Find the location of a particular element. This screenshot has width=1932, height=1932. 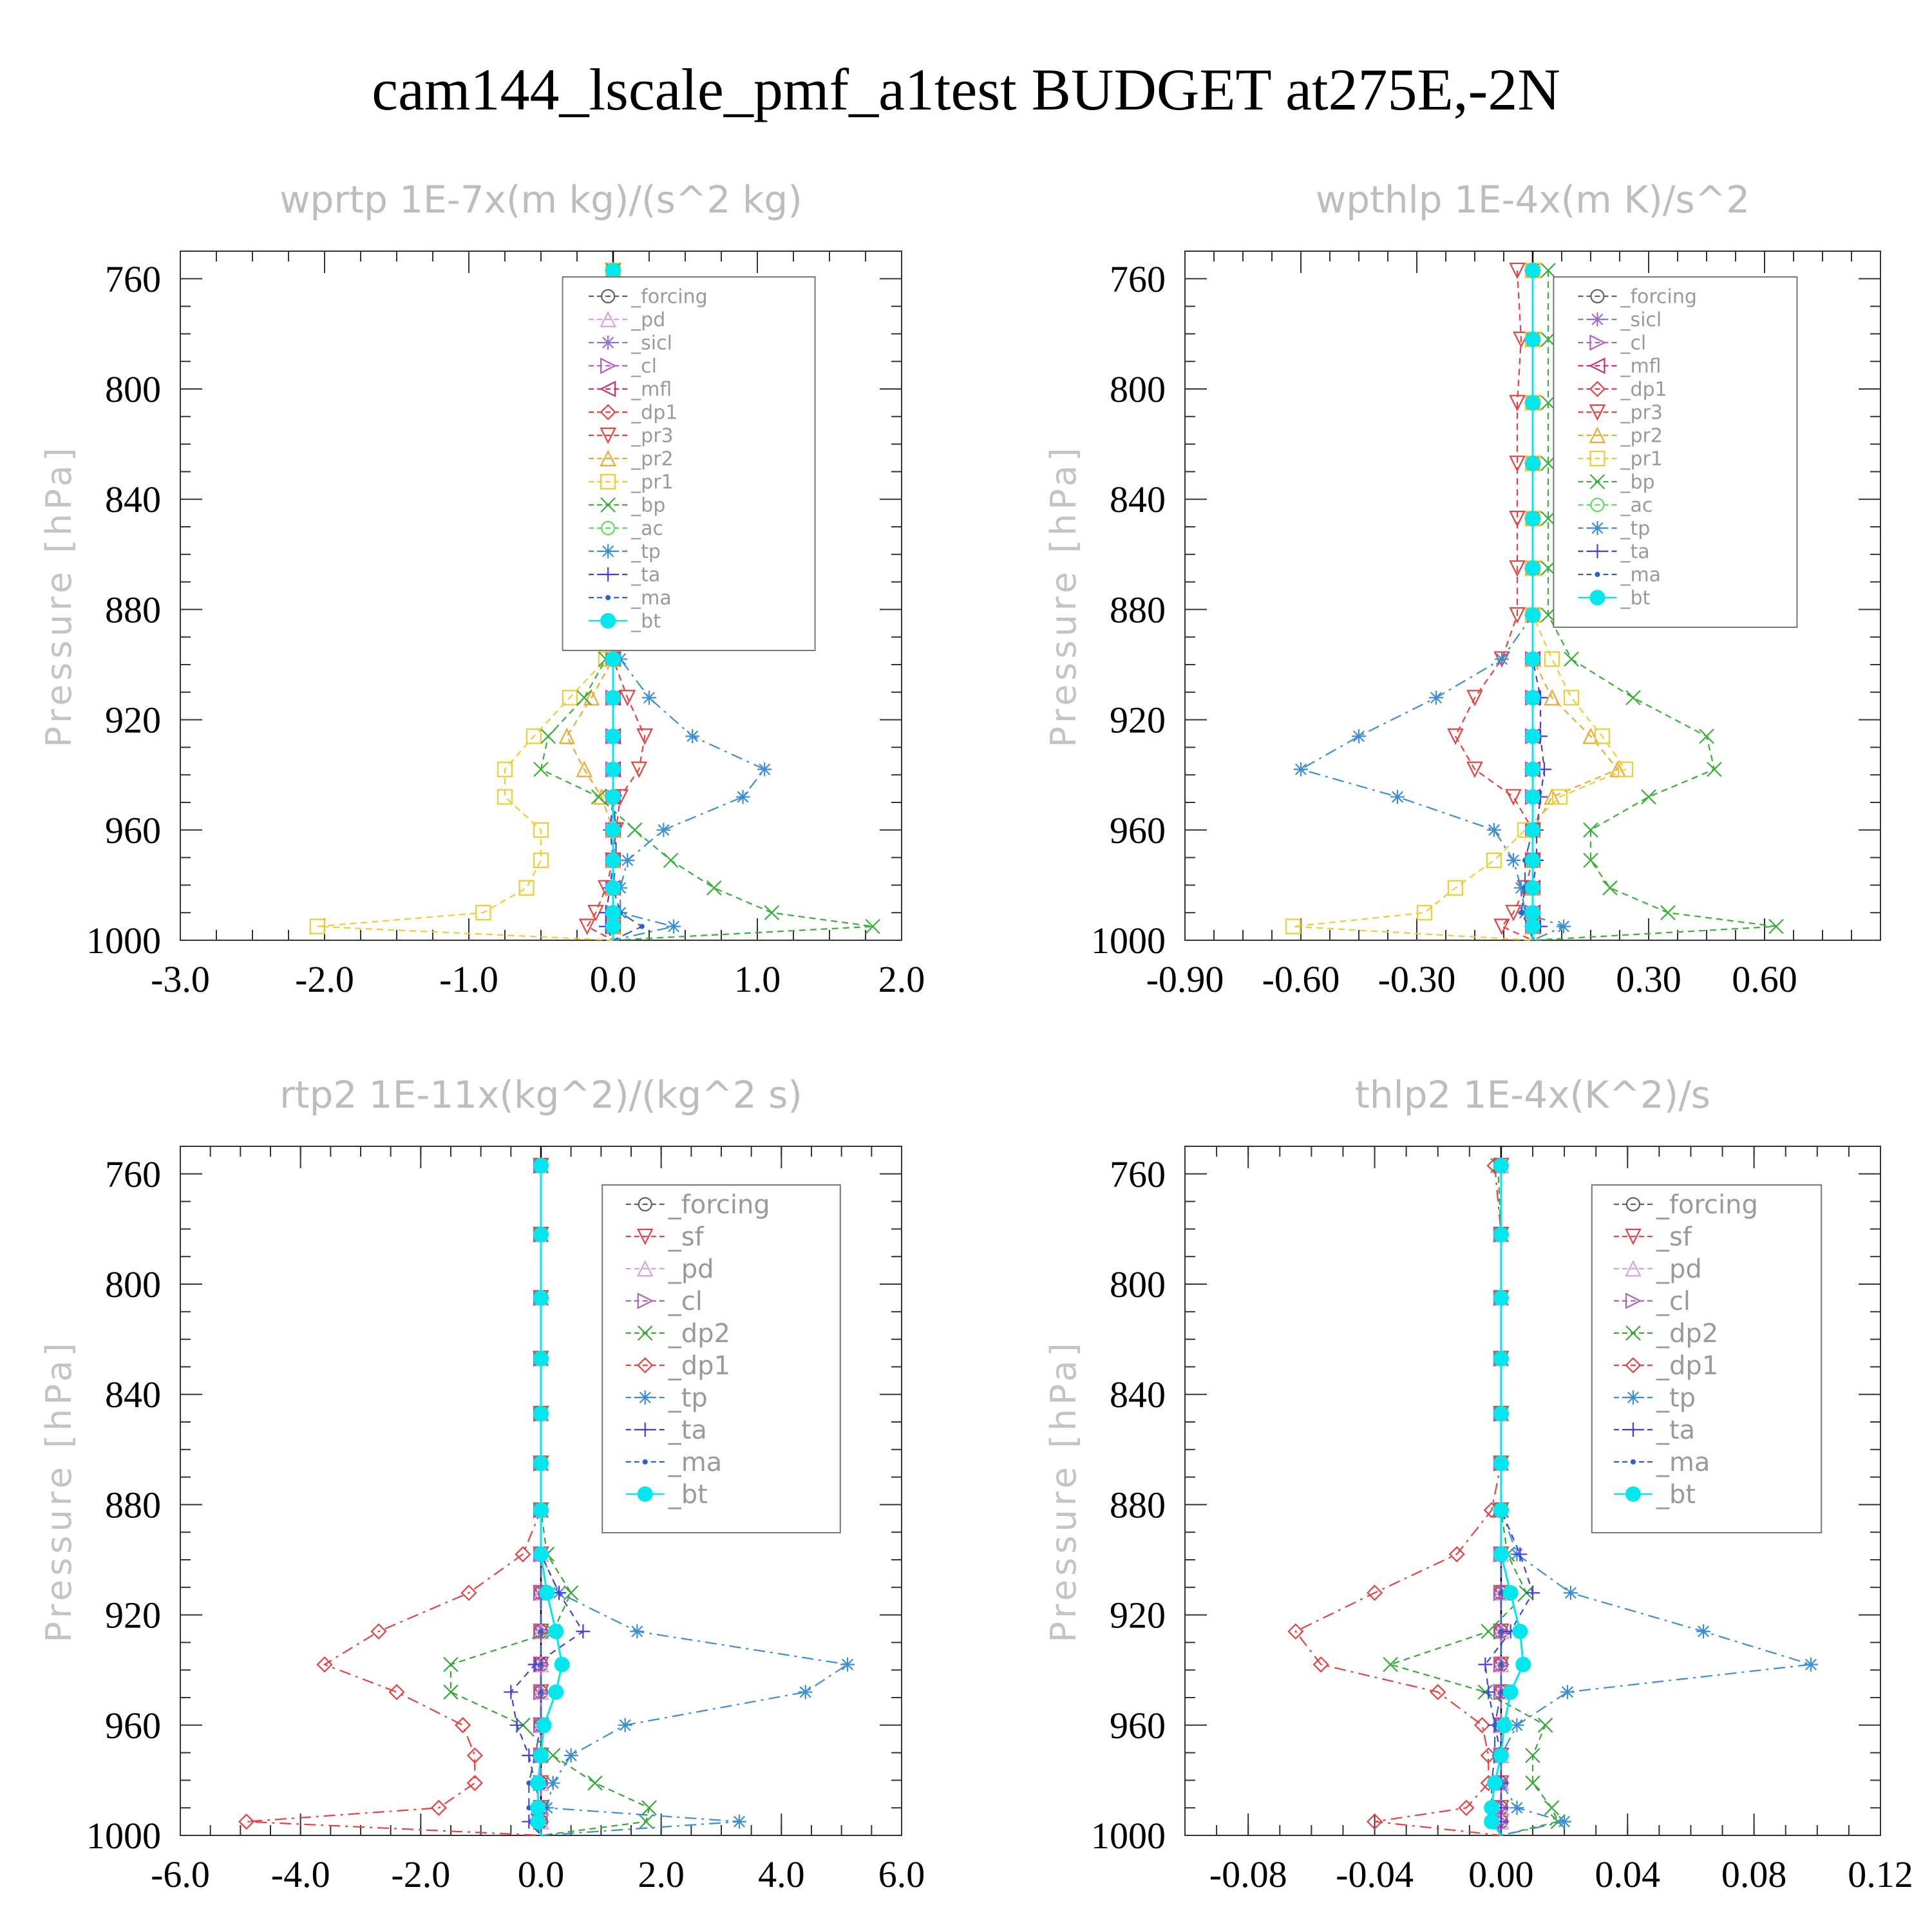

legend-box is located at coordinates (721, 1358).